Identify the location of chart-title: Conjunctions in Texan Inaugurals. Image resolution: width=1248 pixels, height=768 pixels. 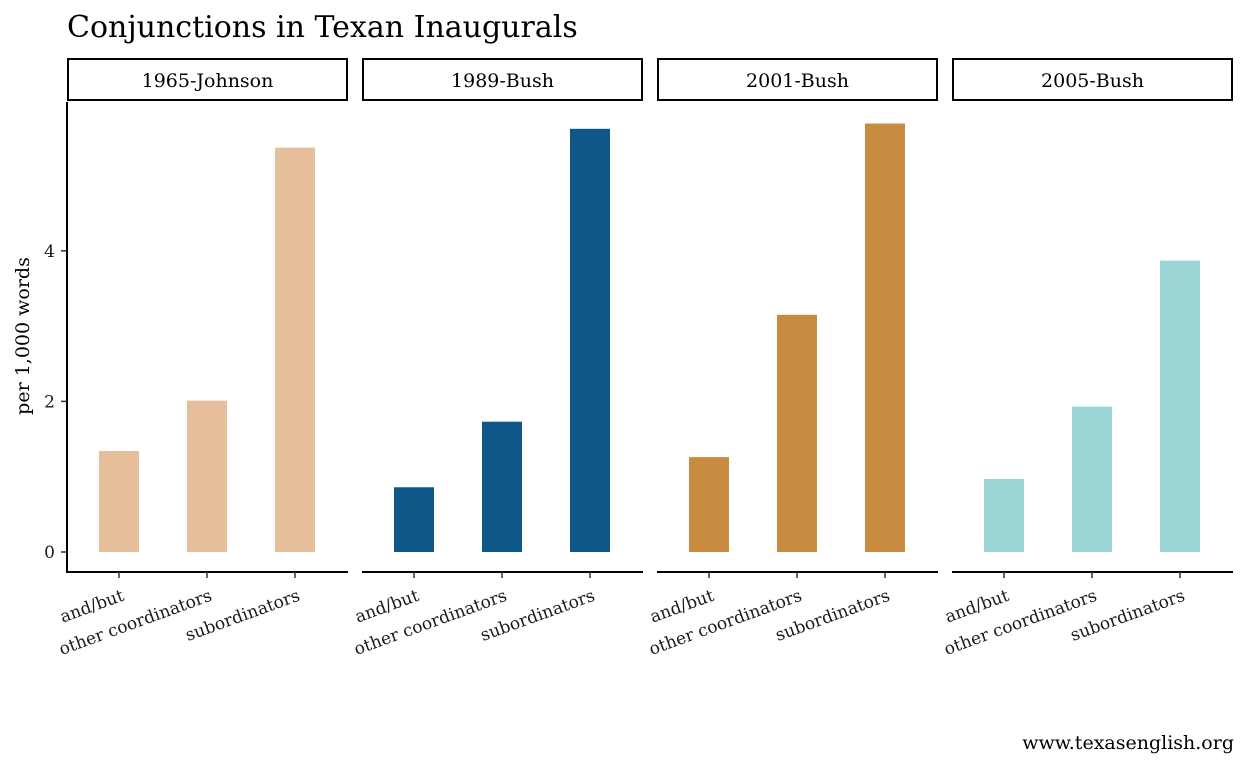
(322, 27).